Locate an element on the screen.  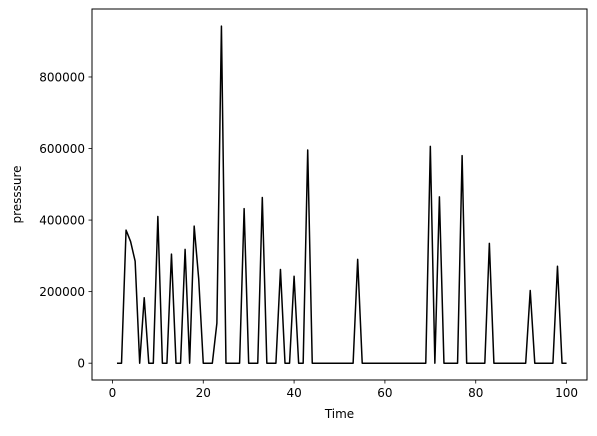
y-tick-label: 800000 is located at coordinates (62, 77).